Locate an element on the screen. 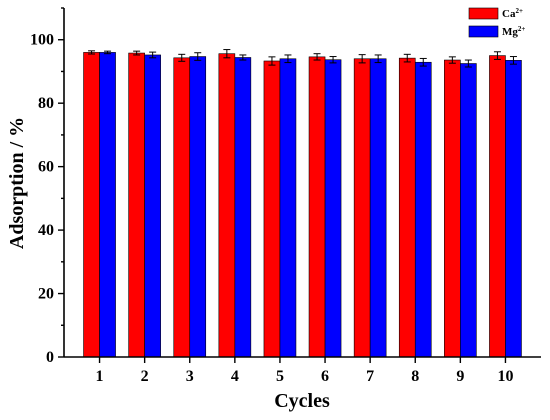  y-tick-label-40: 40 is located at coordinates (46, 230).